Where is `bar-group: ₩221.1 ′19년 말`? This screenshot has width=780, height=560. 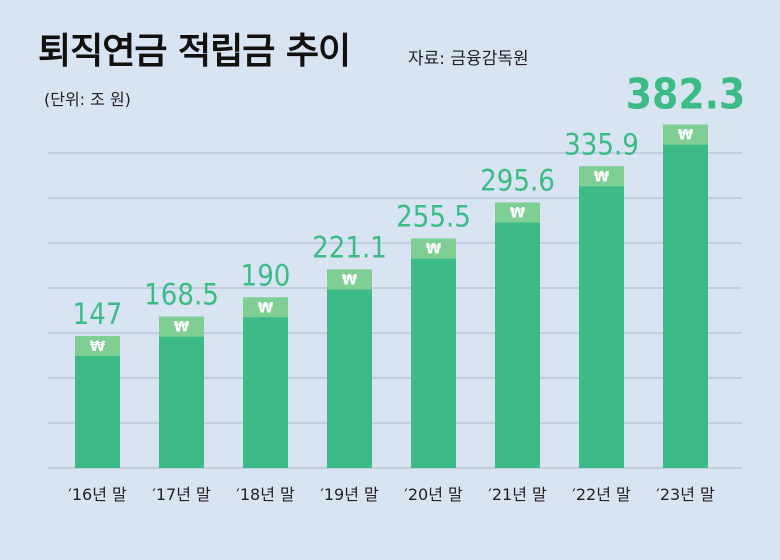 bar-group: ₩221.1 ′19년 말 is located at coordinates (349, 367).